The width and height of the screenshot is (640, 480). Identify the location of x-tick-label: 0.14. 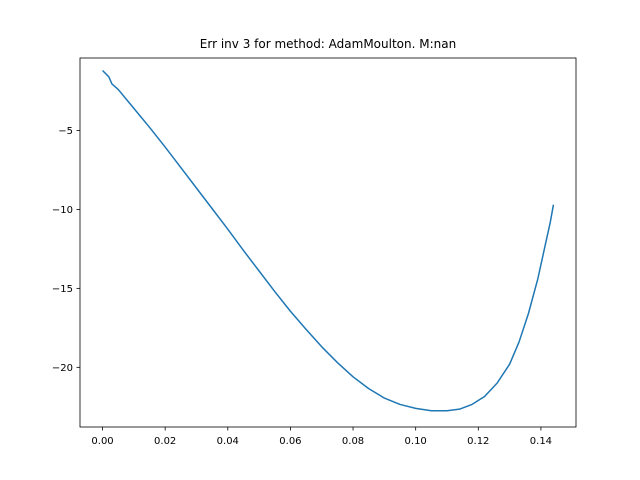
(541, 441).